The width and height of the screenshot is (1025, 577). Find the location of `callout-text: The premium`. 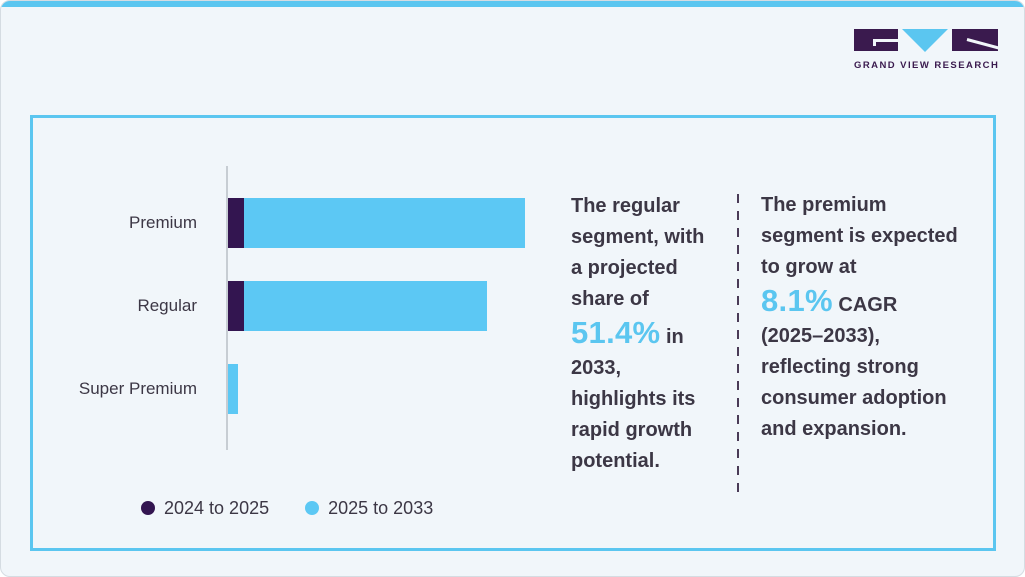

callout-text: The premium is located at coordinates (824, 205).